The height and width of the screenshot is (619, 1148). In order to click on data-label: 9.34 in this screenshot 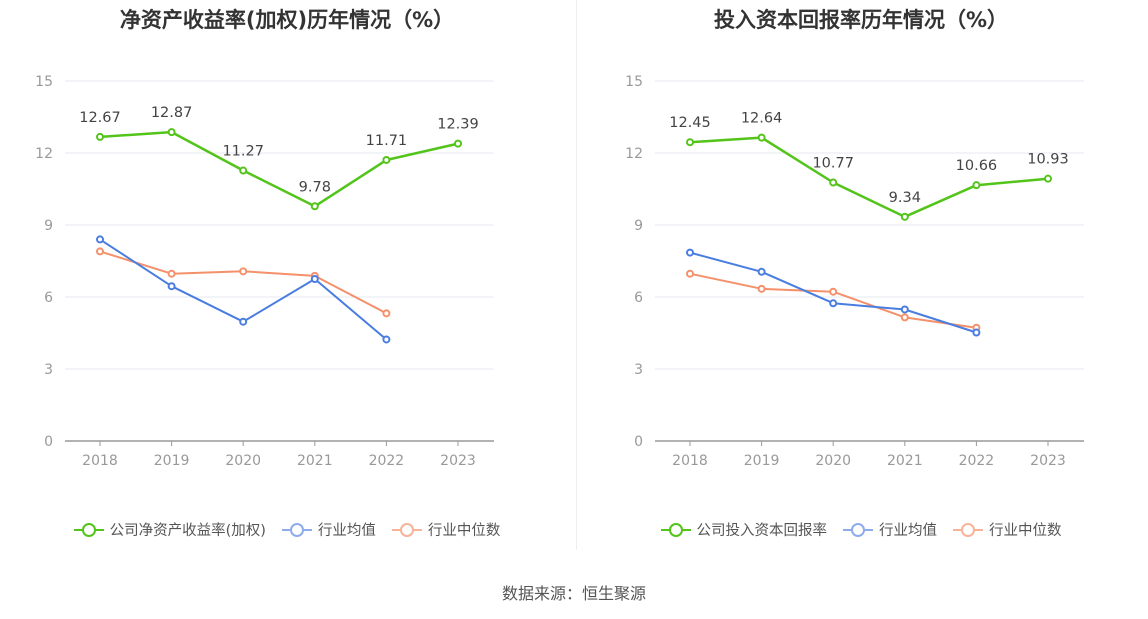, I will do `click(905, 198)`.